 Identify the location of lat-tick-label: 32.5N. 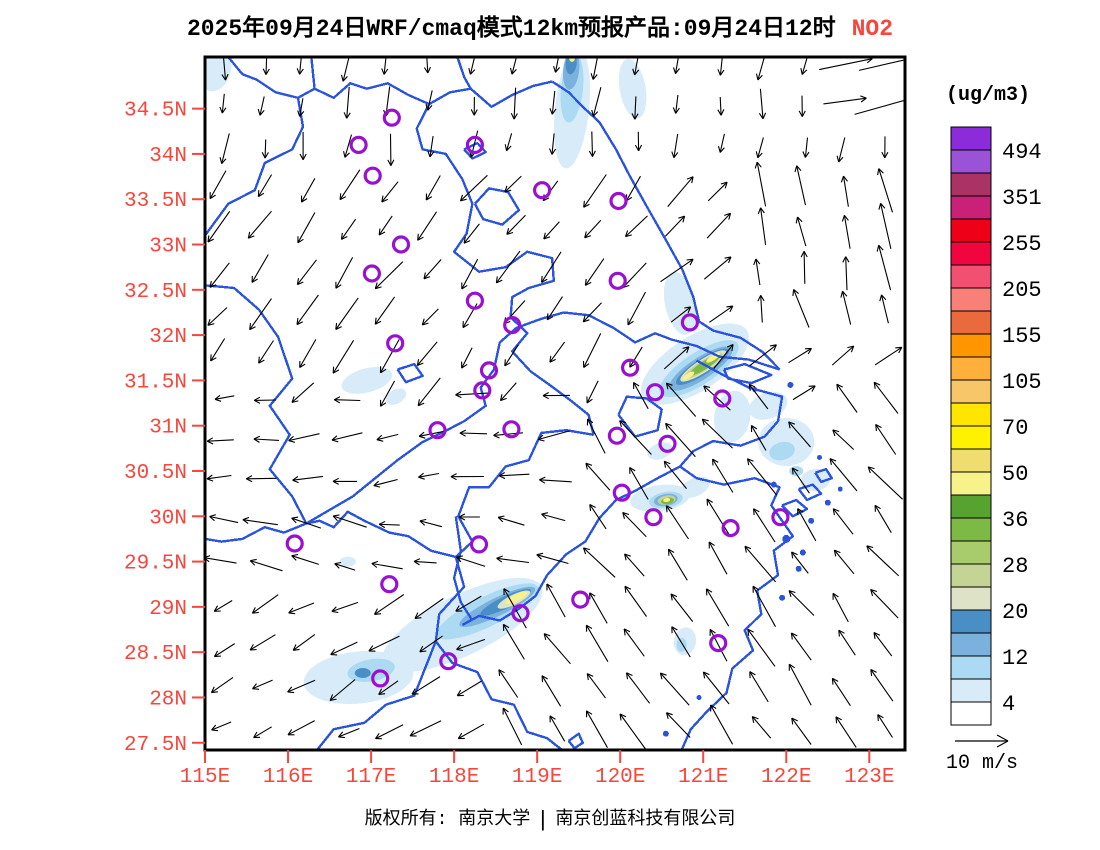
(155, 292).